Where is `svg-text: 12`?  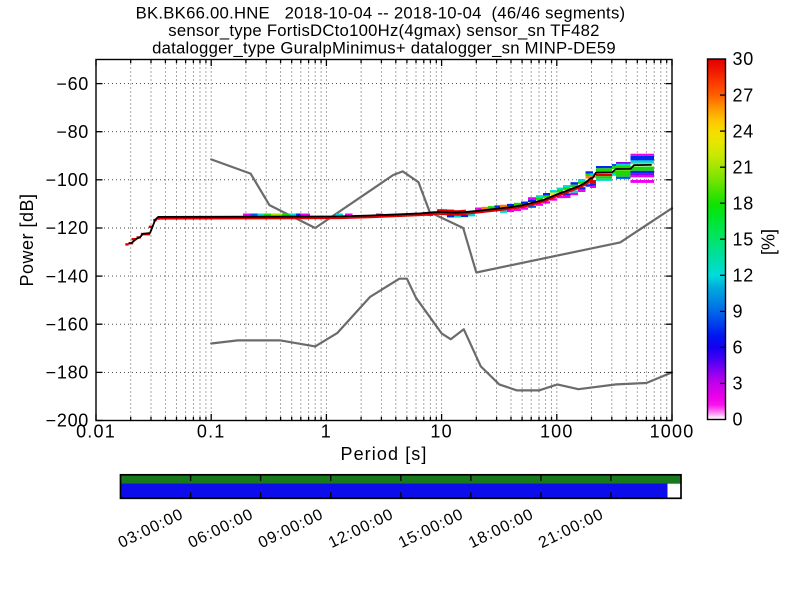
svg-text: 12 is located at coordinates (743, 276).